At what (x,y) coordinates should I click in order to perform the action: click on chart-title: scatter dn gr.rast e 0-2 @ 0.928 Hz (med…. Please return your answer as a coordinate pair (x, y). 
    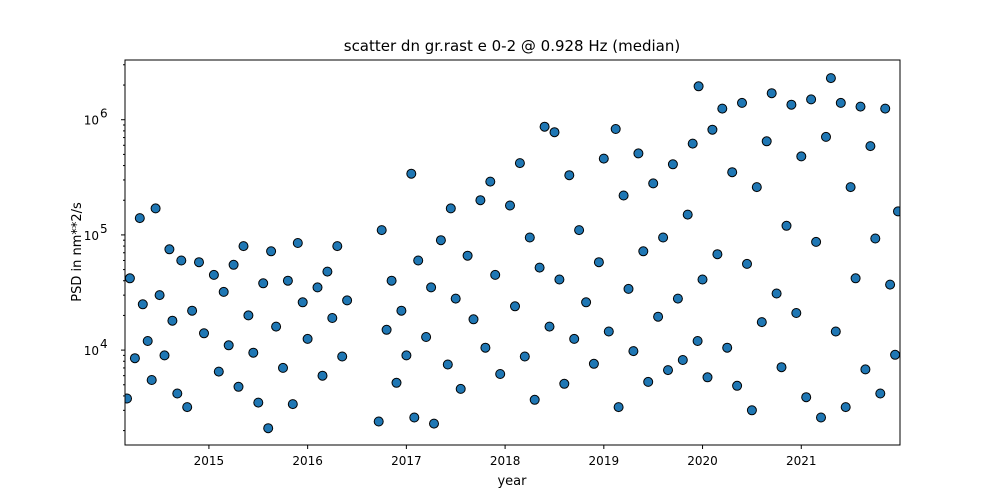
    Looking at the image, I should click on (512, 46).